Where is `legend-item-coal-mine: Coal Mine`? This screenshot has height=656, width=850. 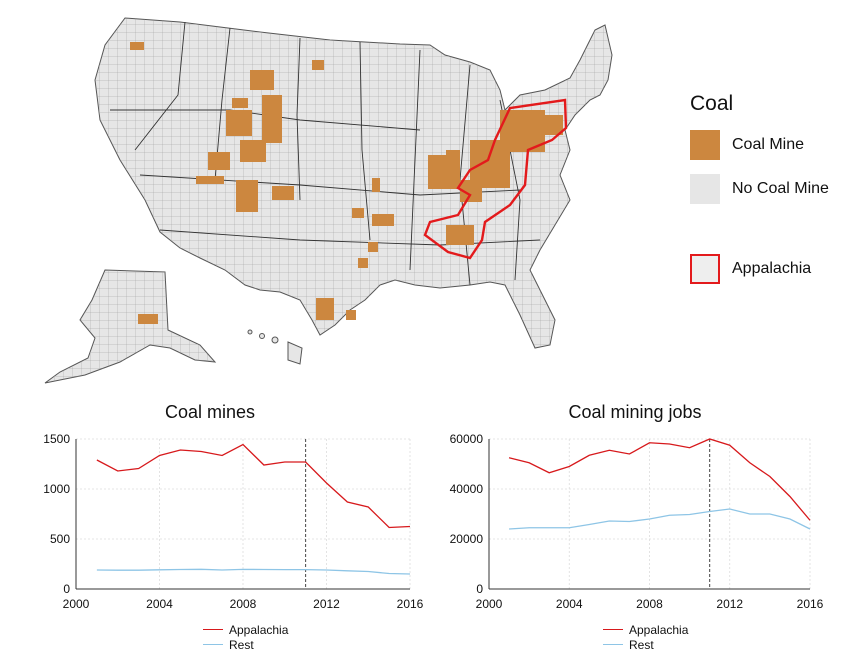
legend-item-coal-mine: Coal Mine is located at coordinates (765, 145).